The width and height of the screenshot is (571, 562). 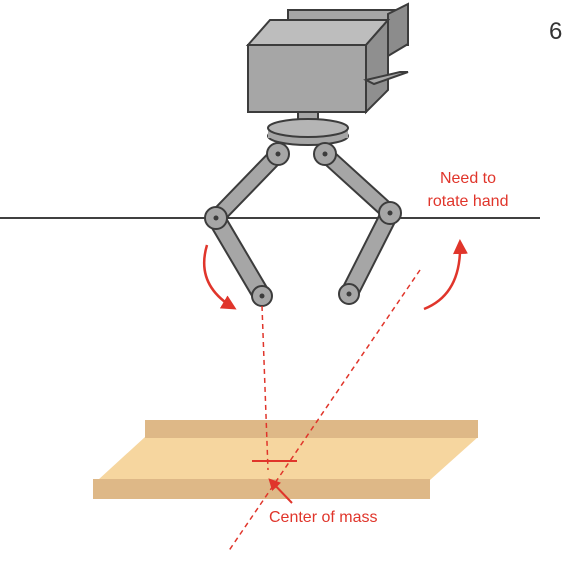 I want to click on left-rotation-arrow, so click(x=219, y=277).